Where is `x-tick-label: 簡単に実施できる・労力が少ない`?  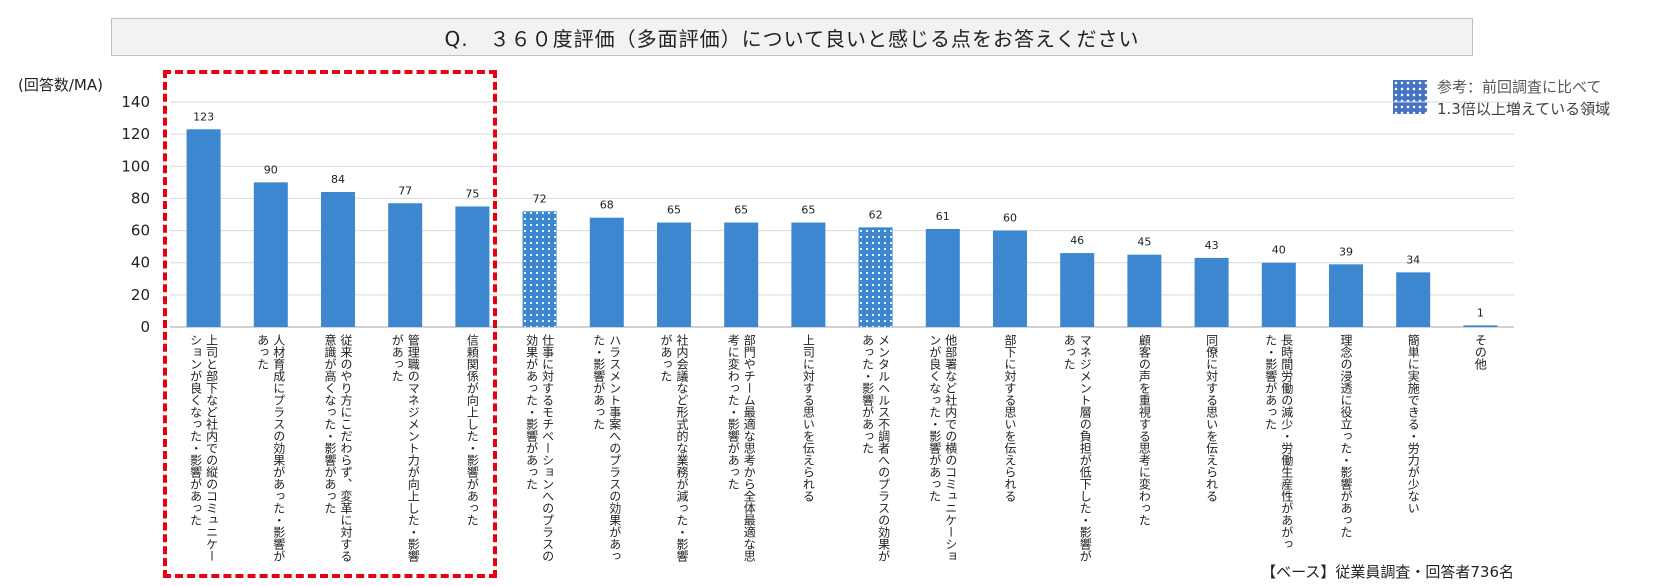
x-tick-label: 簡単に実施できる・労力が少ない is located at coordinates (1413, 424).